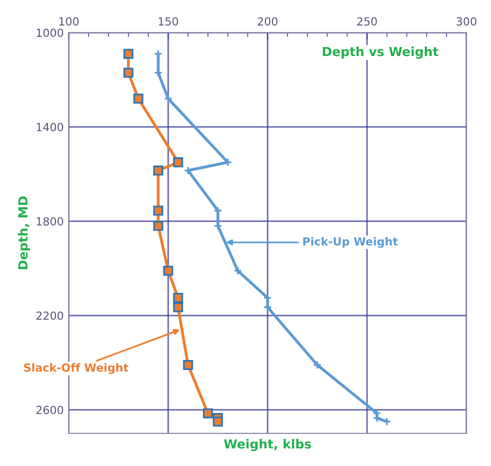  I want to click on x-tick-label: 250, so click(367, 21).